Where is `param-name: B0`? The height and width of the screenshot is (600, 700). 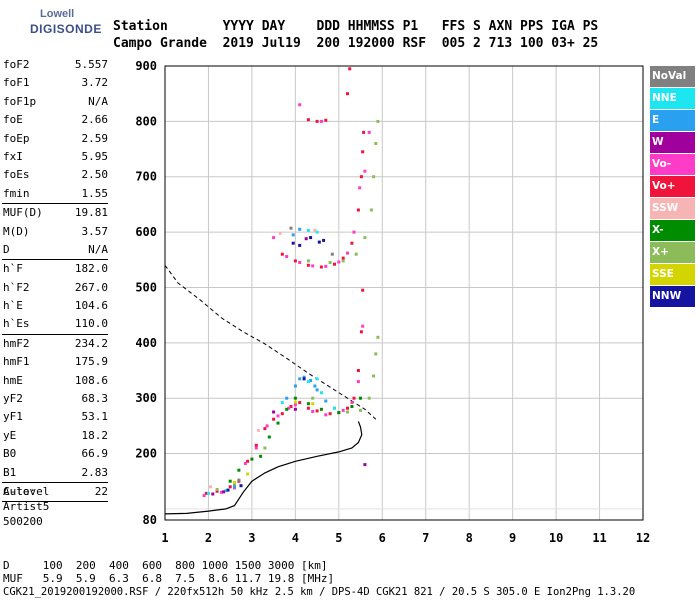 param-name: B0 is located at coordinates (10, 454).